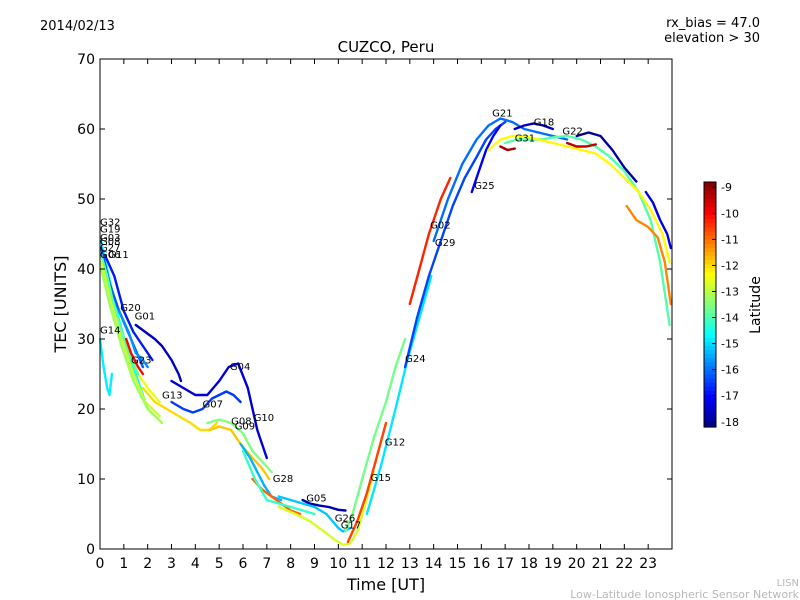 This screenshot has width=800, height=600. Describe the element at coordinates (245, 426) in the screenshot. I see `satellite-label-g09: G09` at that location.